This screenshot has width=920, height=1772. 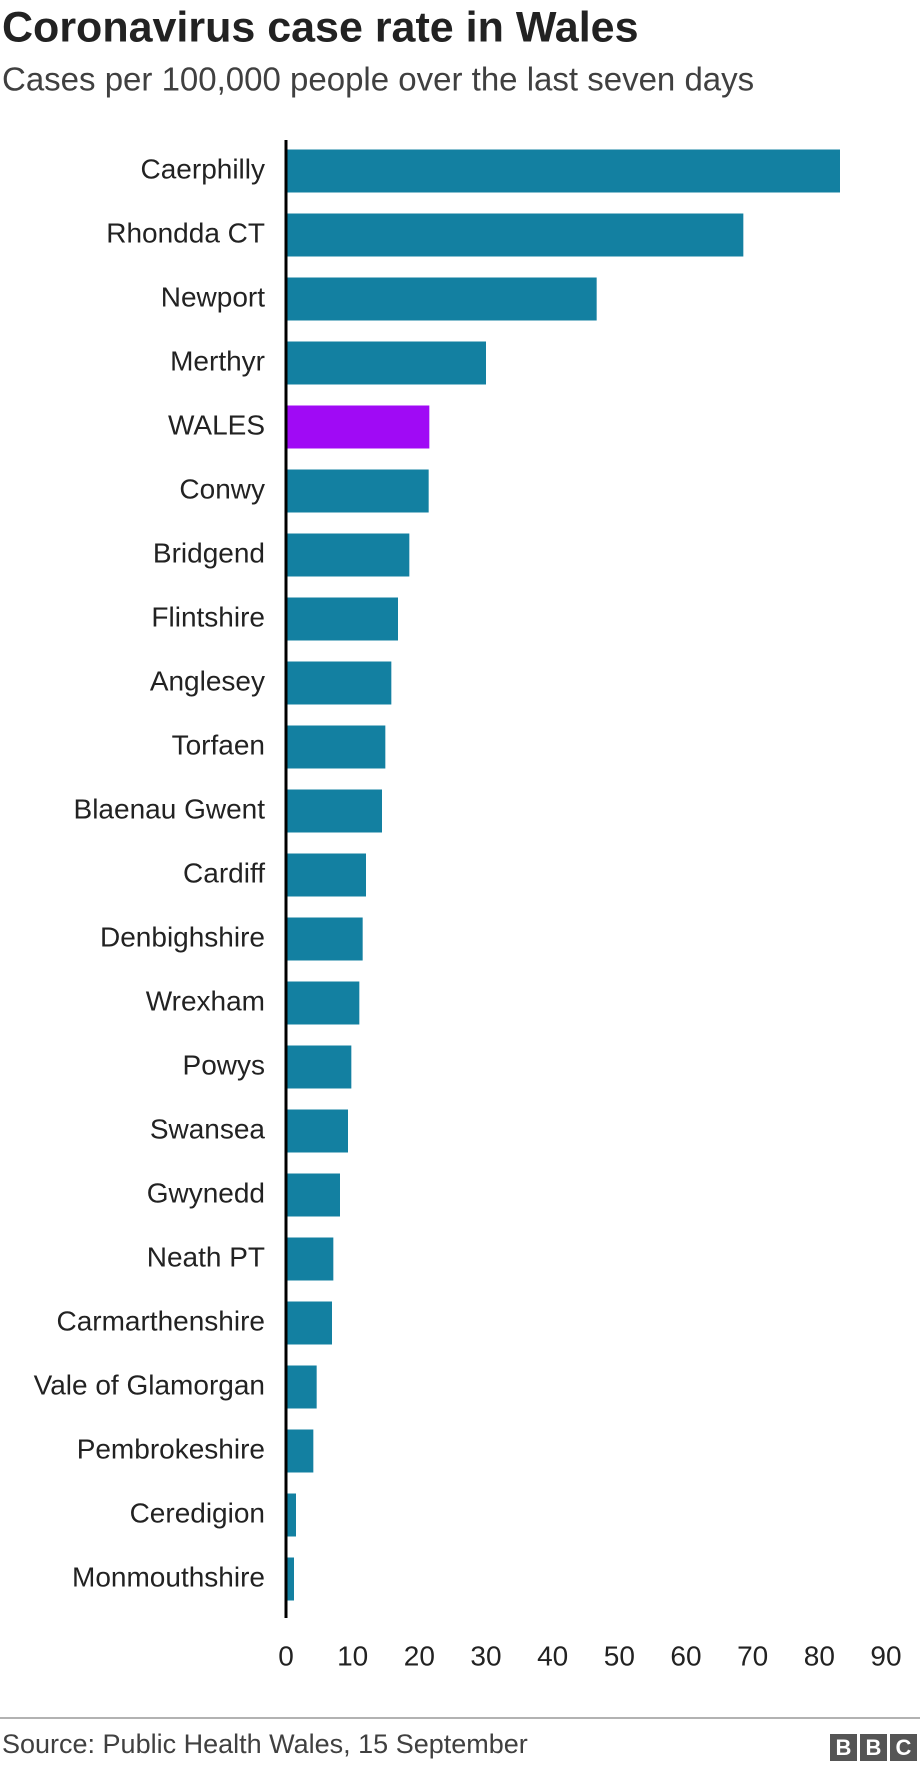 What do you see at coordinates (203, 168) in the screenshot?
I see `y-tick-label: Caerphilly` at bounding box center [203, 168].